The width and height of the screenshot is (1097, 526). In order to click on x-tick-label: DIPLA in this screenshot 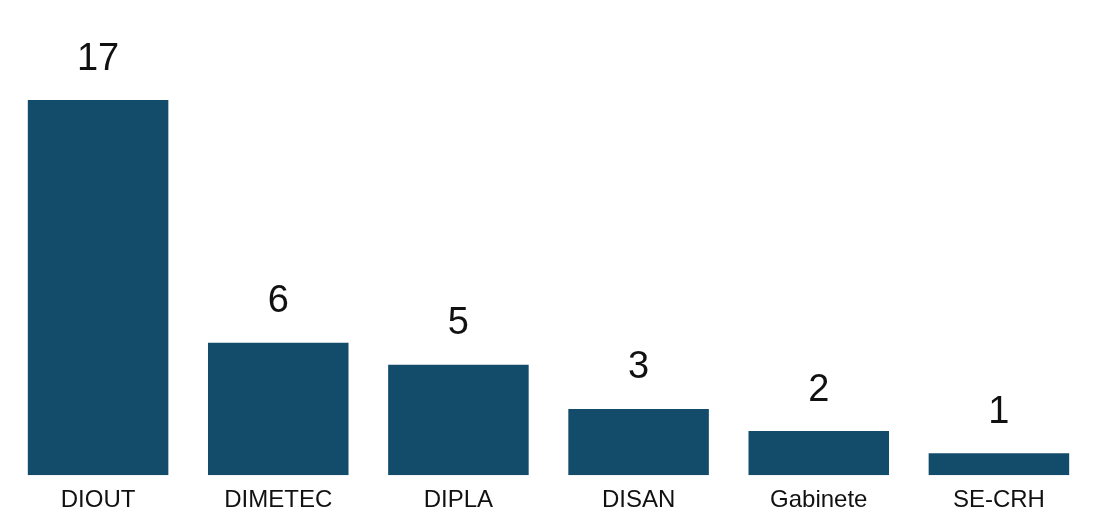, I will do `click(458, 499)`.